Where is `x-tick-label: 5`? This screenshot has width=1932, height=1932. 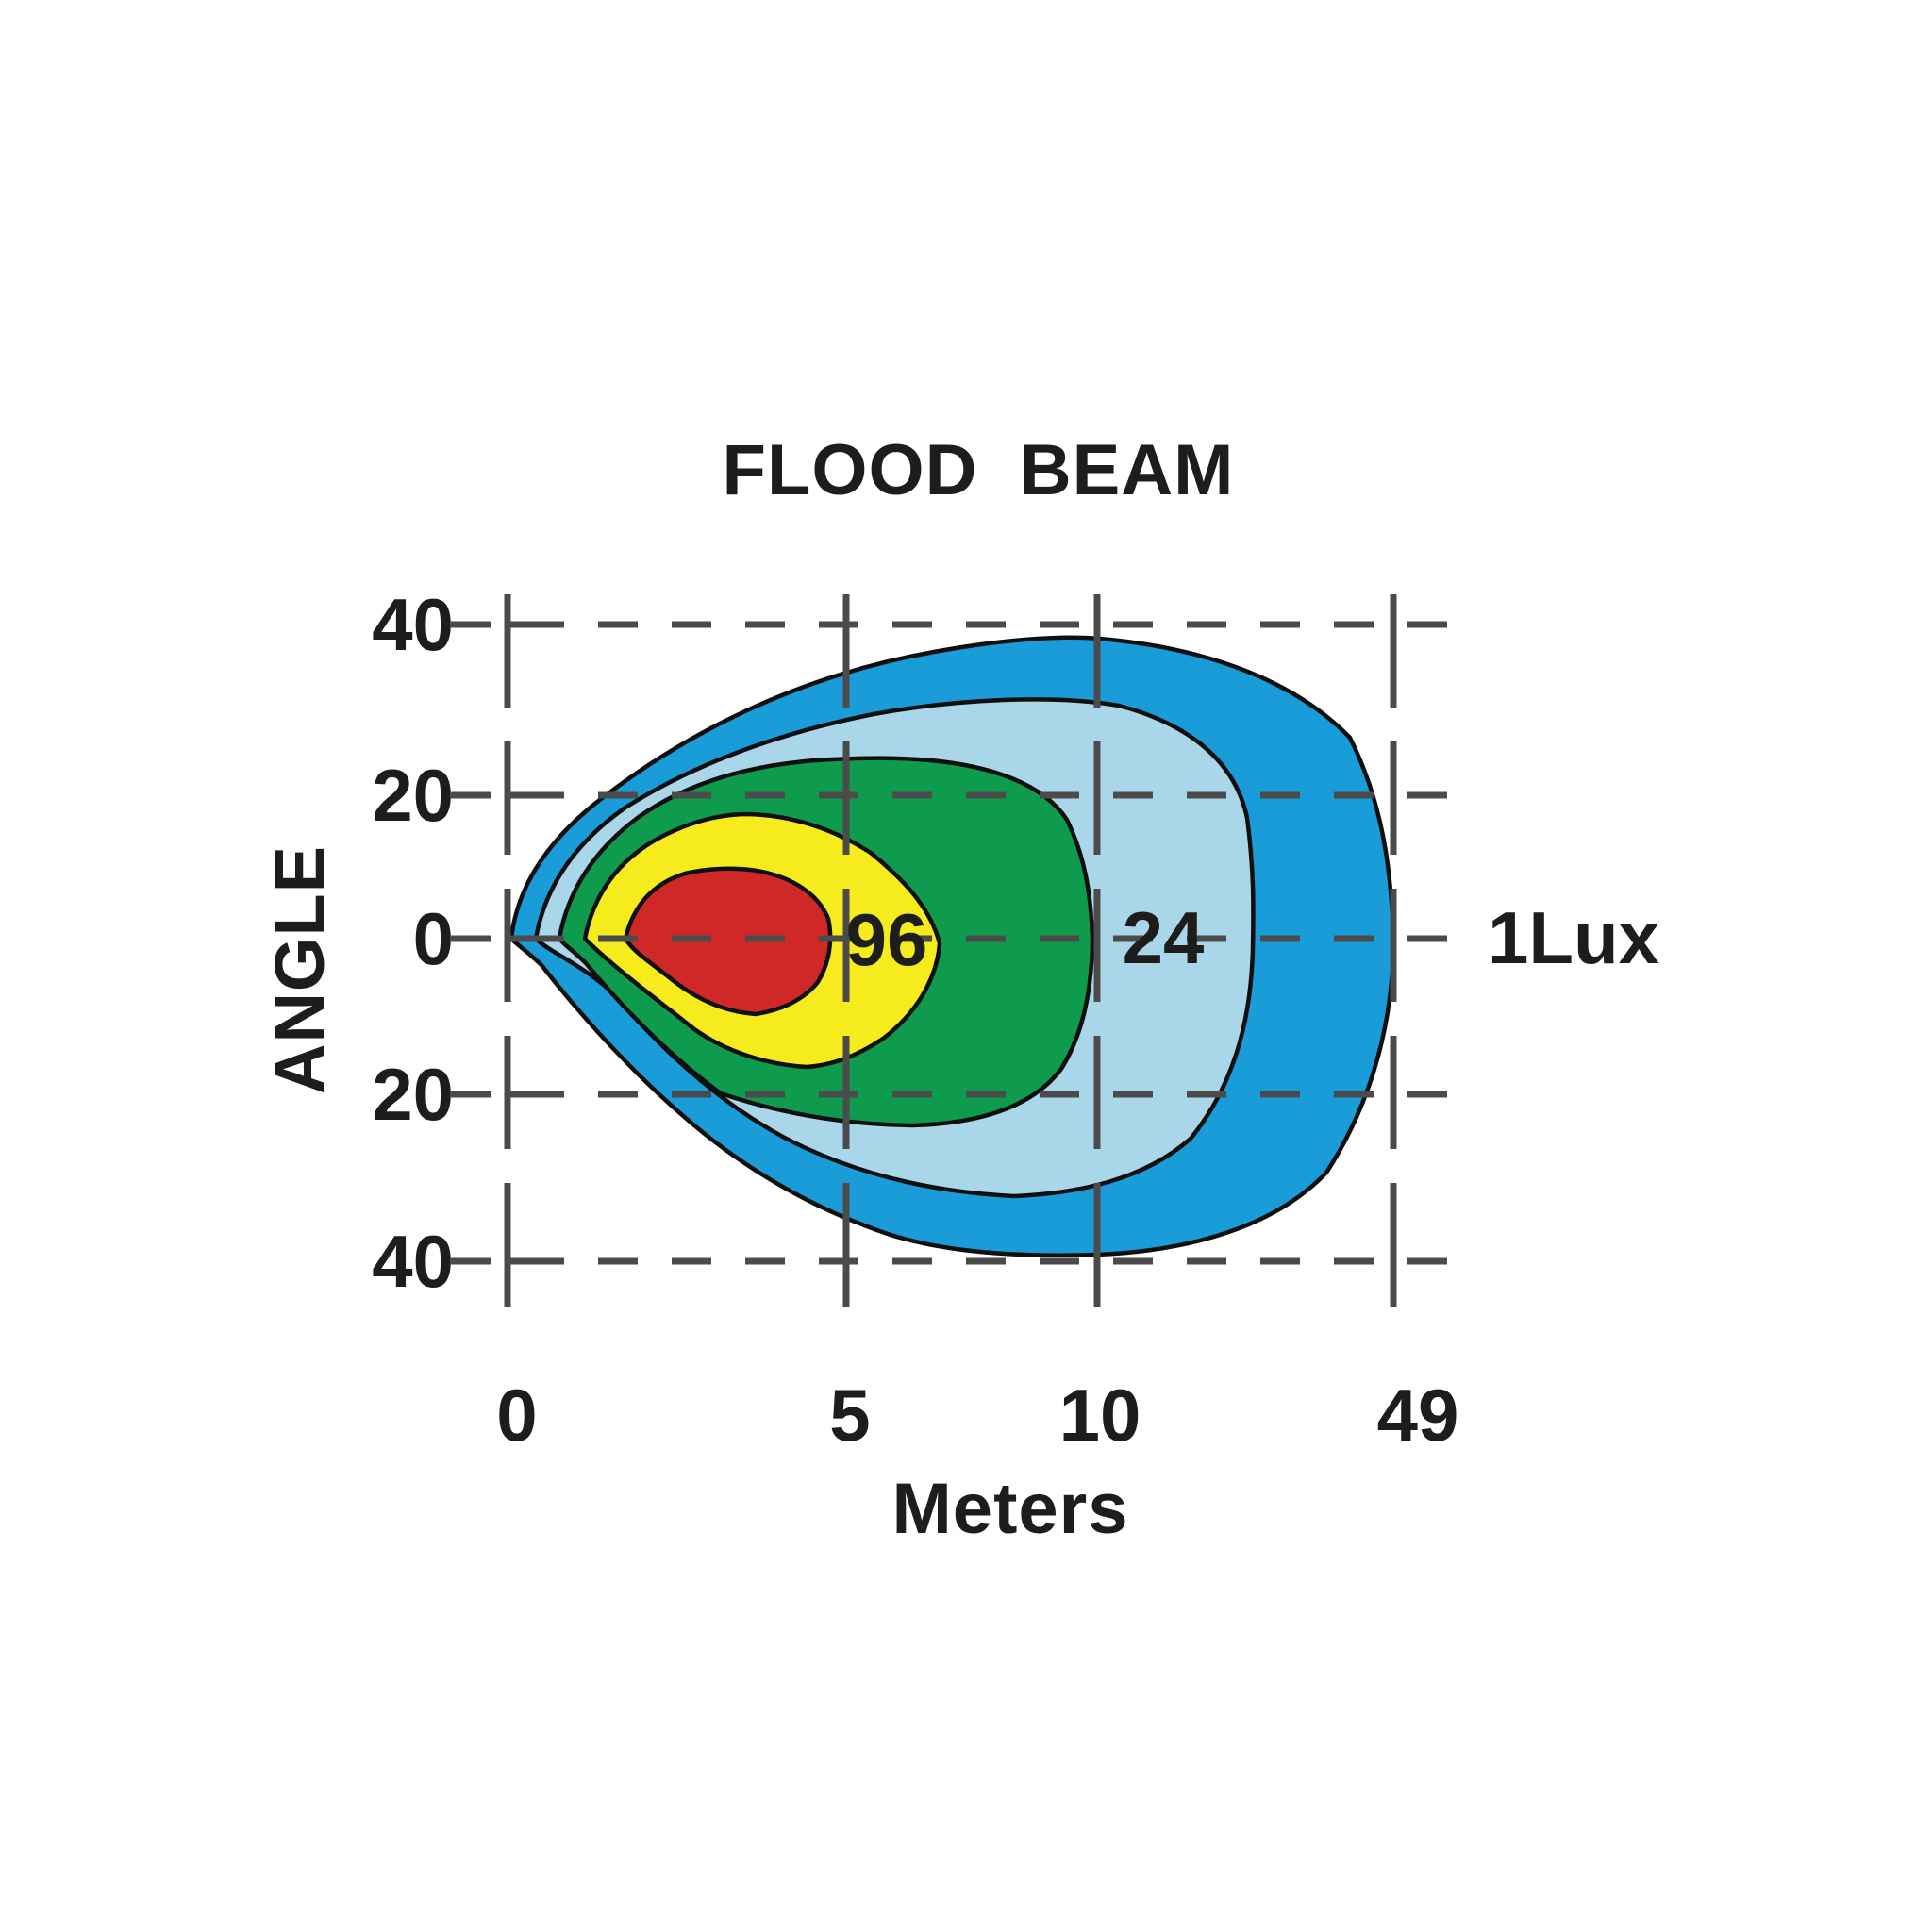
x-tick-label: 5 is located at coordinates (850, 1415).